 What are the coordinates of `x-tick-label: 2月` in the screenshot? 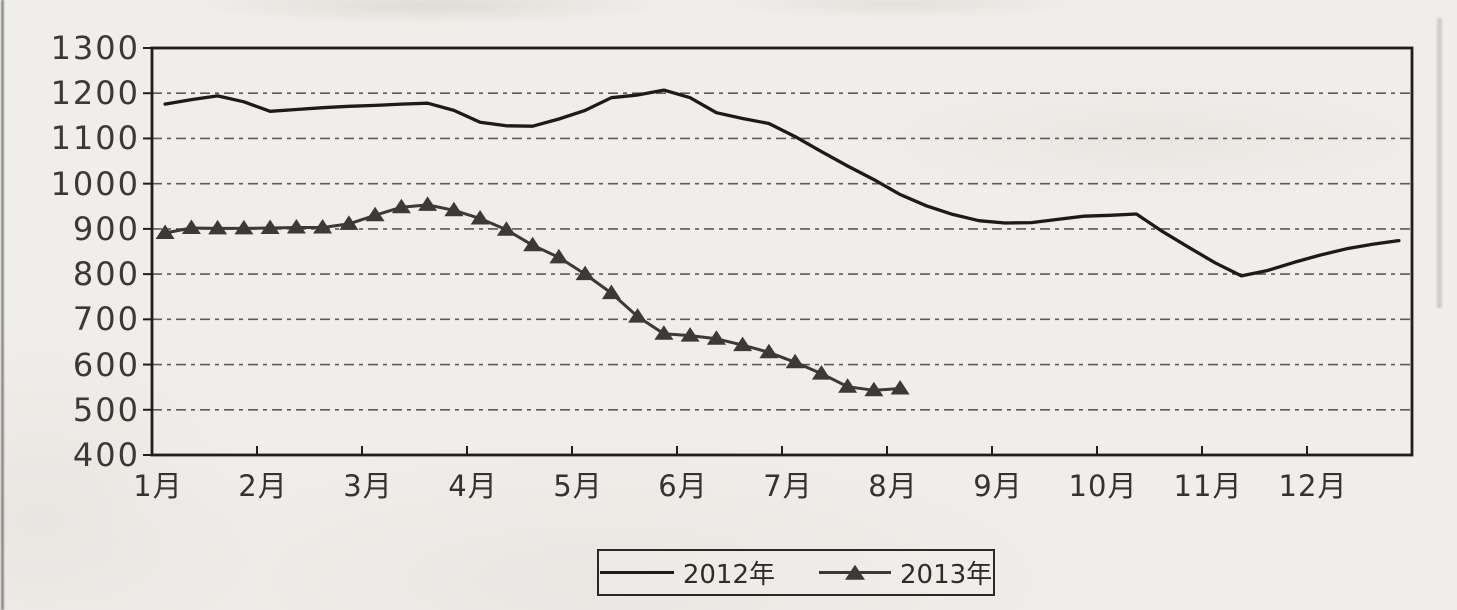 It's located at (263, 486).